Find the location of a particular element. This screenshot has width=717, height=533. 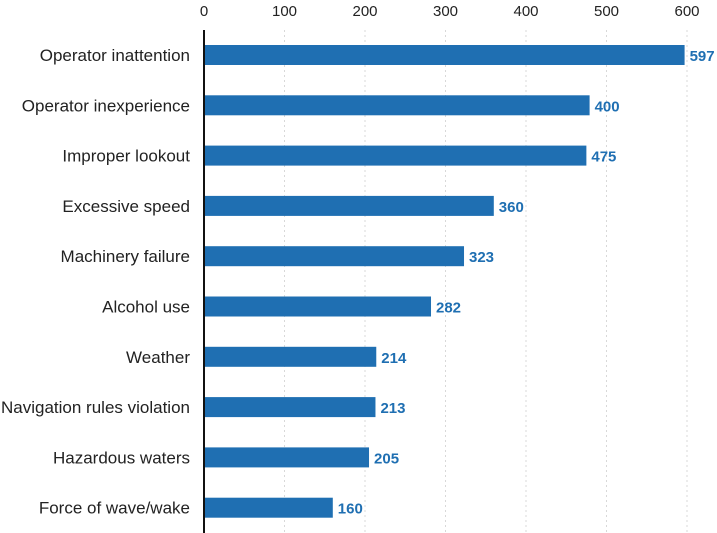

data-label: 160 is located at coordinates (350, 509).